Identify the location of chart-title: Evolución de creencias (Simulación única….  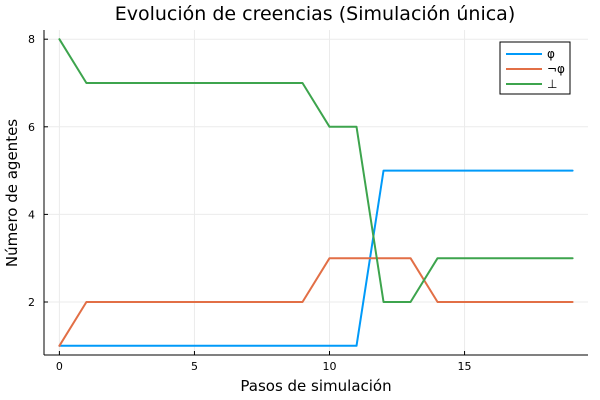
(315, 14).